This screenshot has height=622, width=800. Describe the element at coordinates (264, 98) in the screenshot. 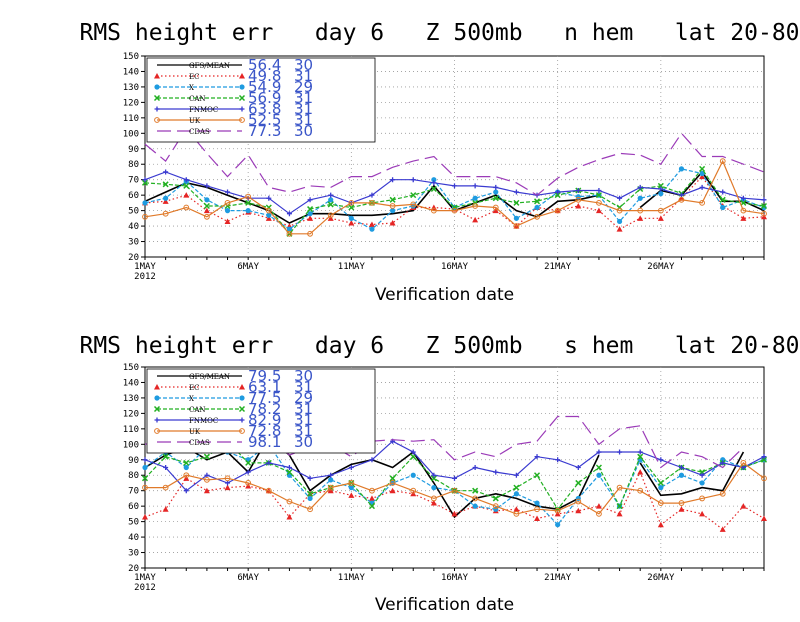

I see `legend-stat: 56.9` at that location.